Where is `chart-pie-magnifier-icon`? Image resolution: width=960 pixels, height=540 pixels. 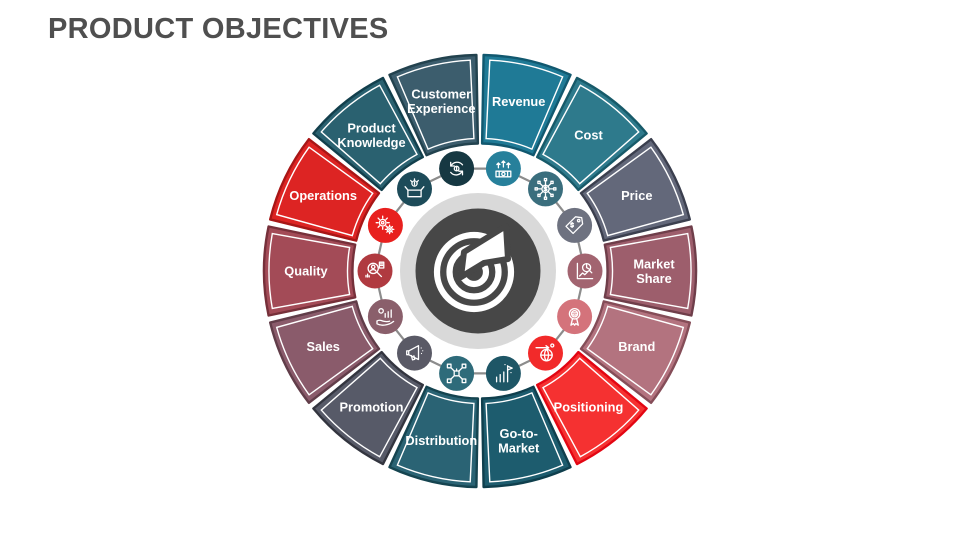 chart-pie-magnifier-icon is located at coordinates (585, 271).